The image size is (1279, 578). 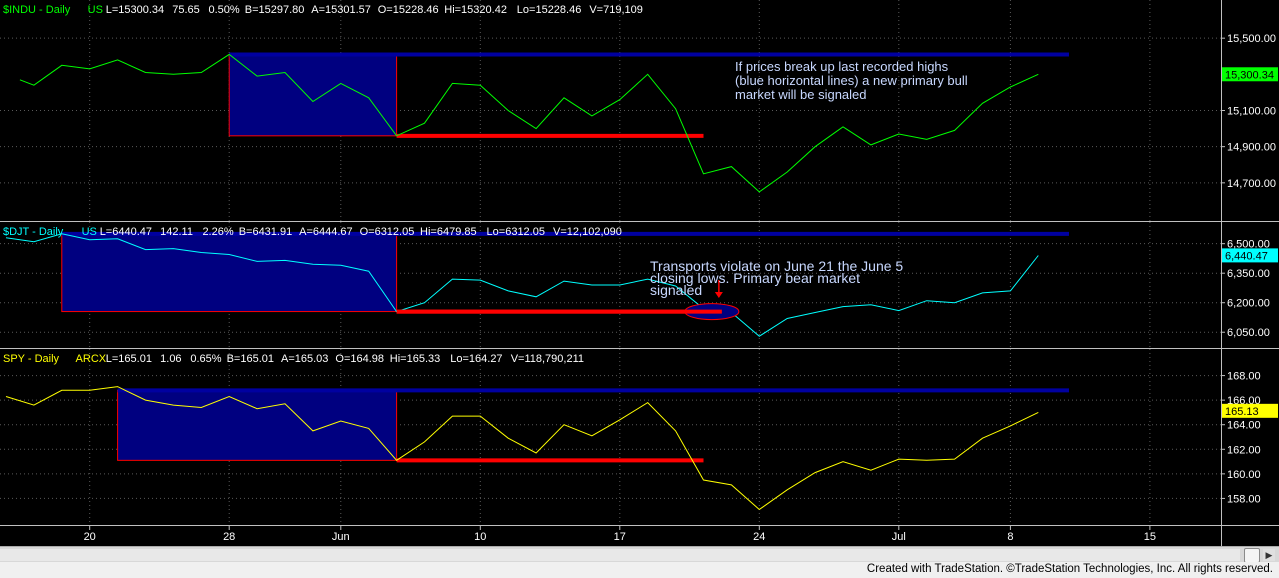 What do you see at coordinates (547, 359) in the screenshot?
I see `spy-header-field: V=118,790,211` at bounding box center [547, 359].